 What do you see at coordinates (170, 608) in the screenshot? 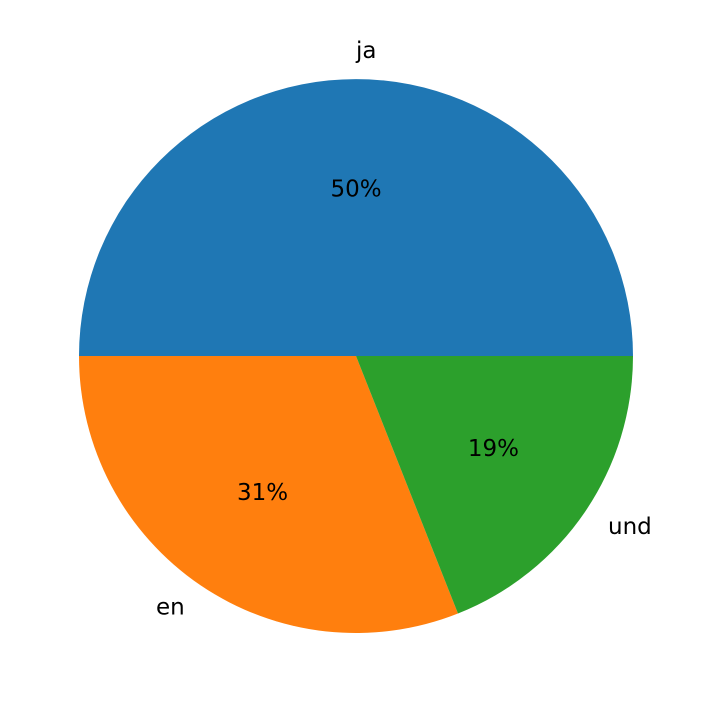
I see `slice-label: en` at bounding box center [170, 608].